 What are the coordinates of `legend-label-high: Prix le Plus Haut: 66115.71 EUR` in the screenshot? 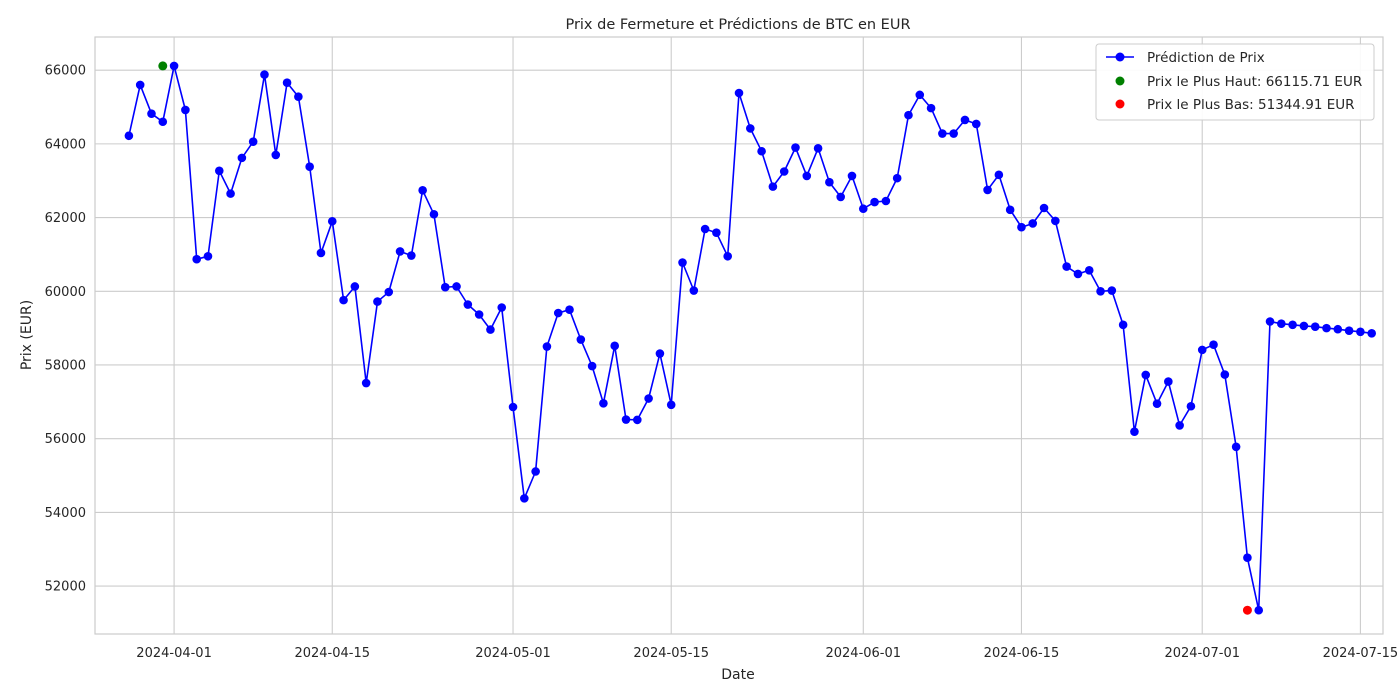 It's located at (1254, 82).